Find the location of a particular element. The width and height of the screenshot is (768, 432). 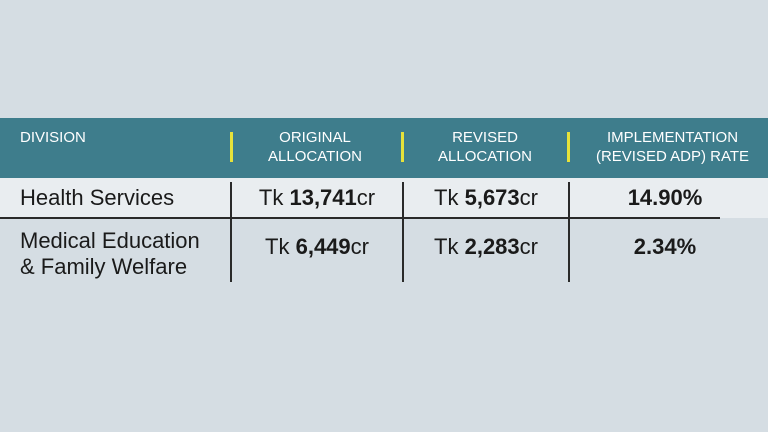

division-cell: Health Services is located at coordinates (97, 197).